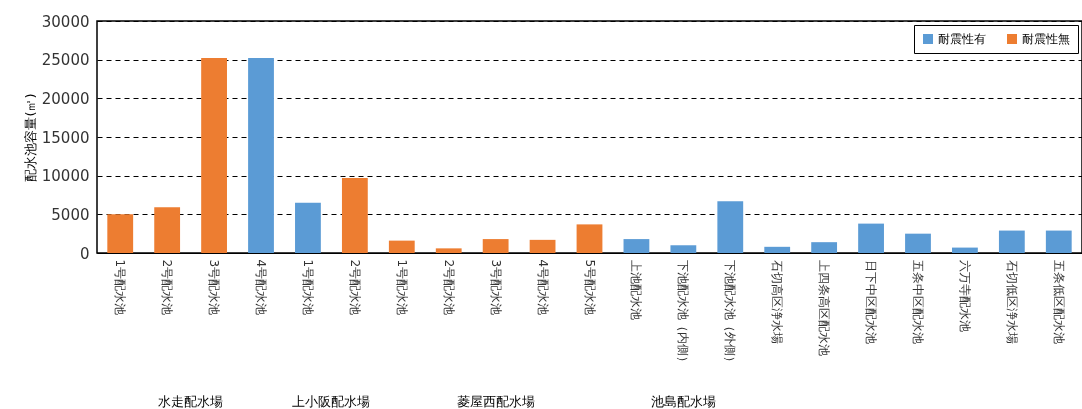  What do you see at coordinates (824, 307) in the screenshot?
I see `x-tick-label: 上四条高区配水池` at bounding box center [824, 307].